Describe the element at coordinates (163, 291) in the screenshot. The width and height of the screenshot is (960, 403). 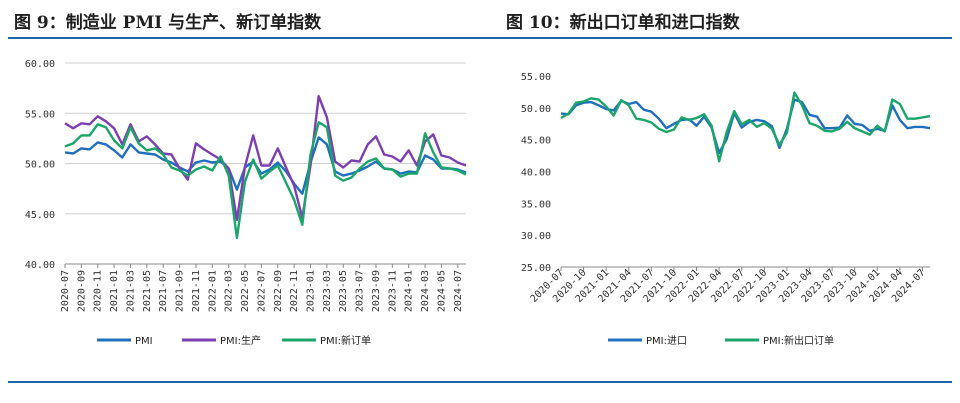
I see `x-tick-label: 2021-07` at that location.